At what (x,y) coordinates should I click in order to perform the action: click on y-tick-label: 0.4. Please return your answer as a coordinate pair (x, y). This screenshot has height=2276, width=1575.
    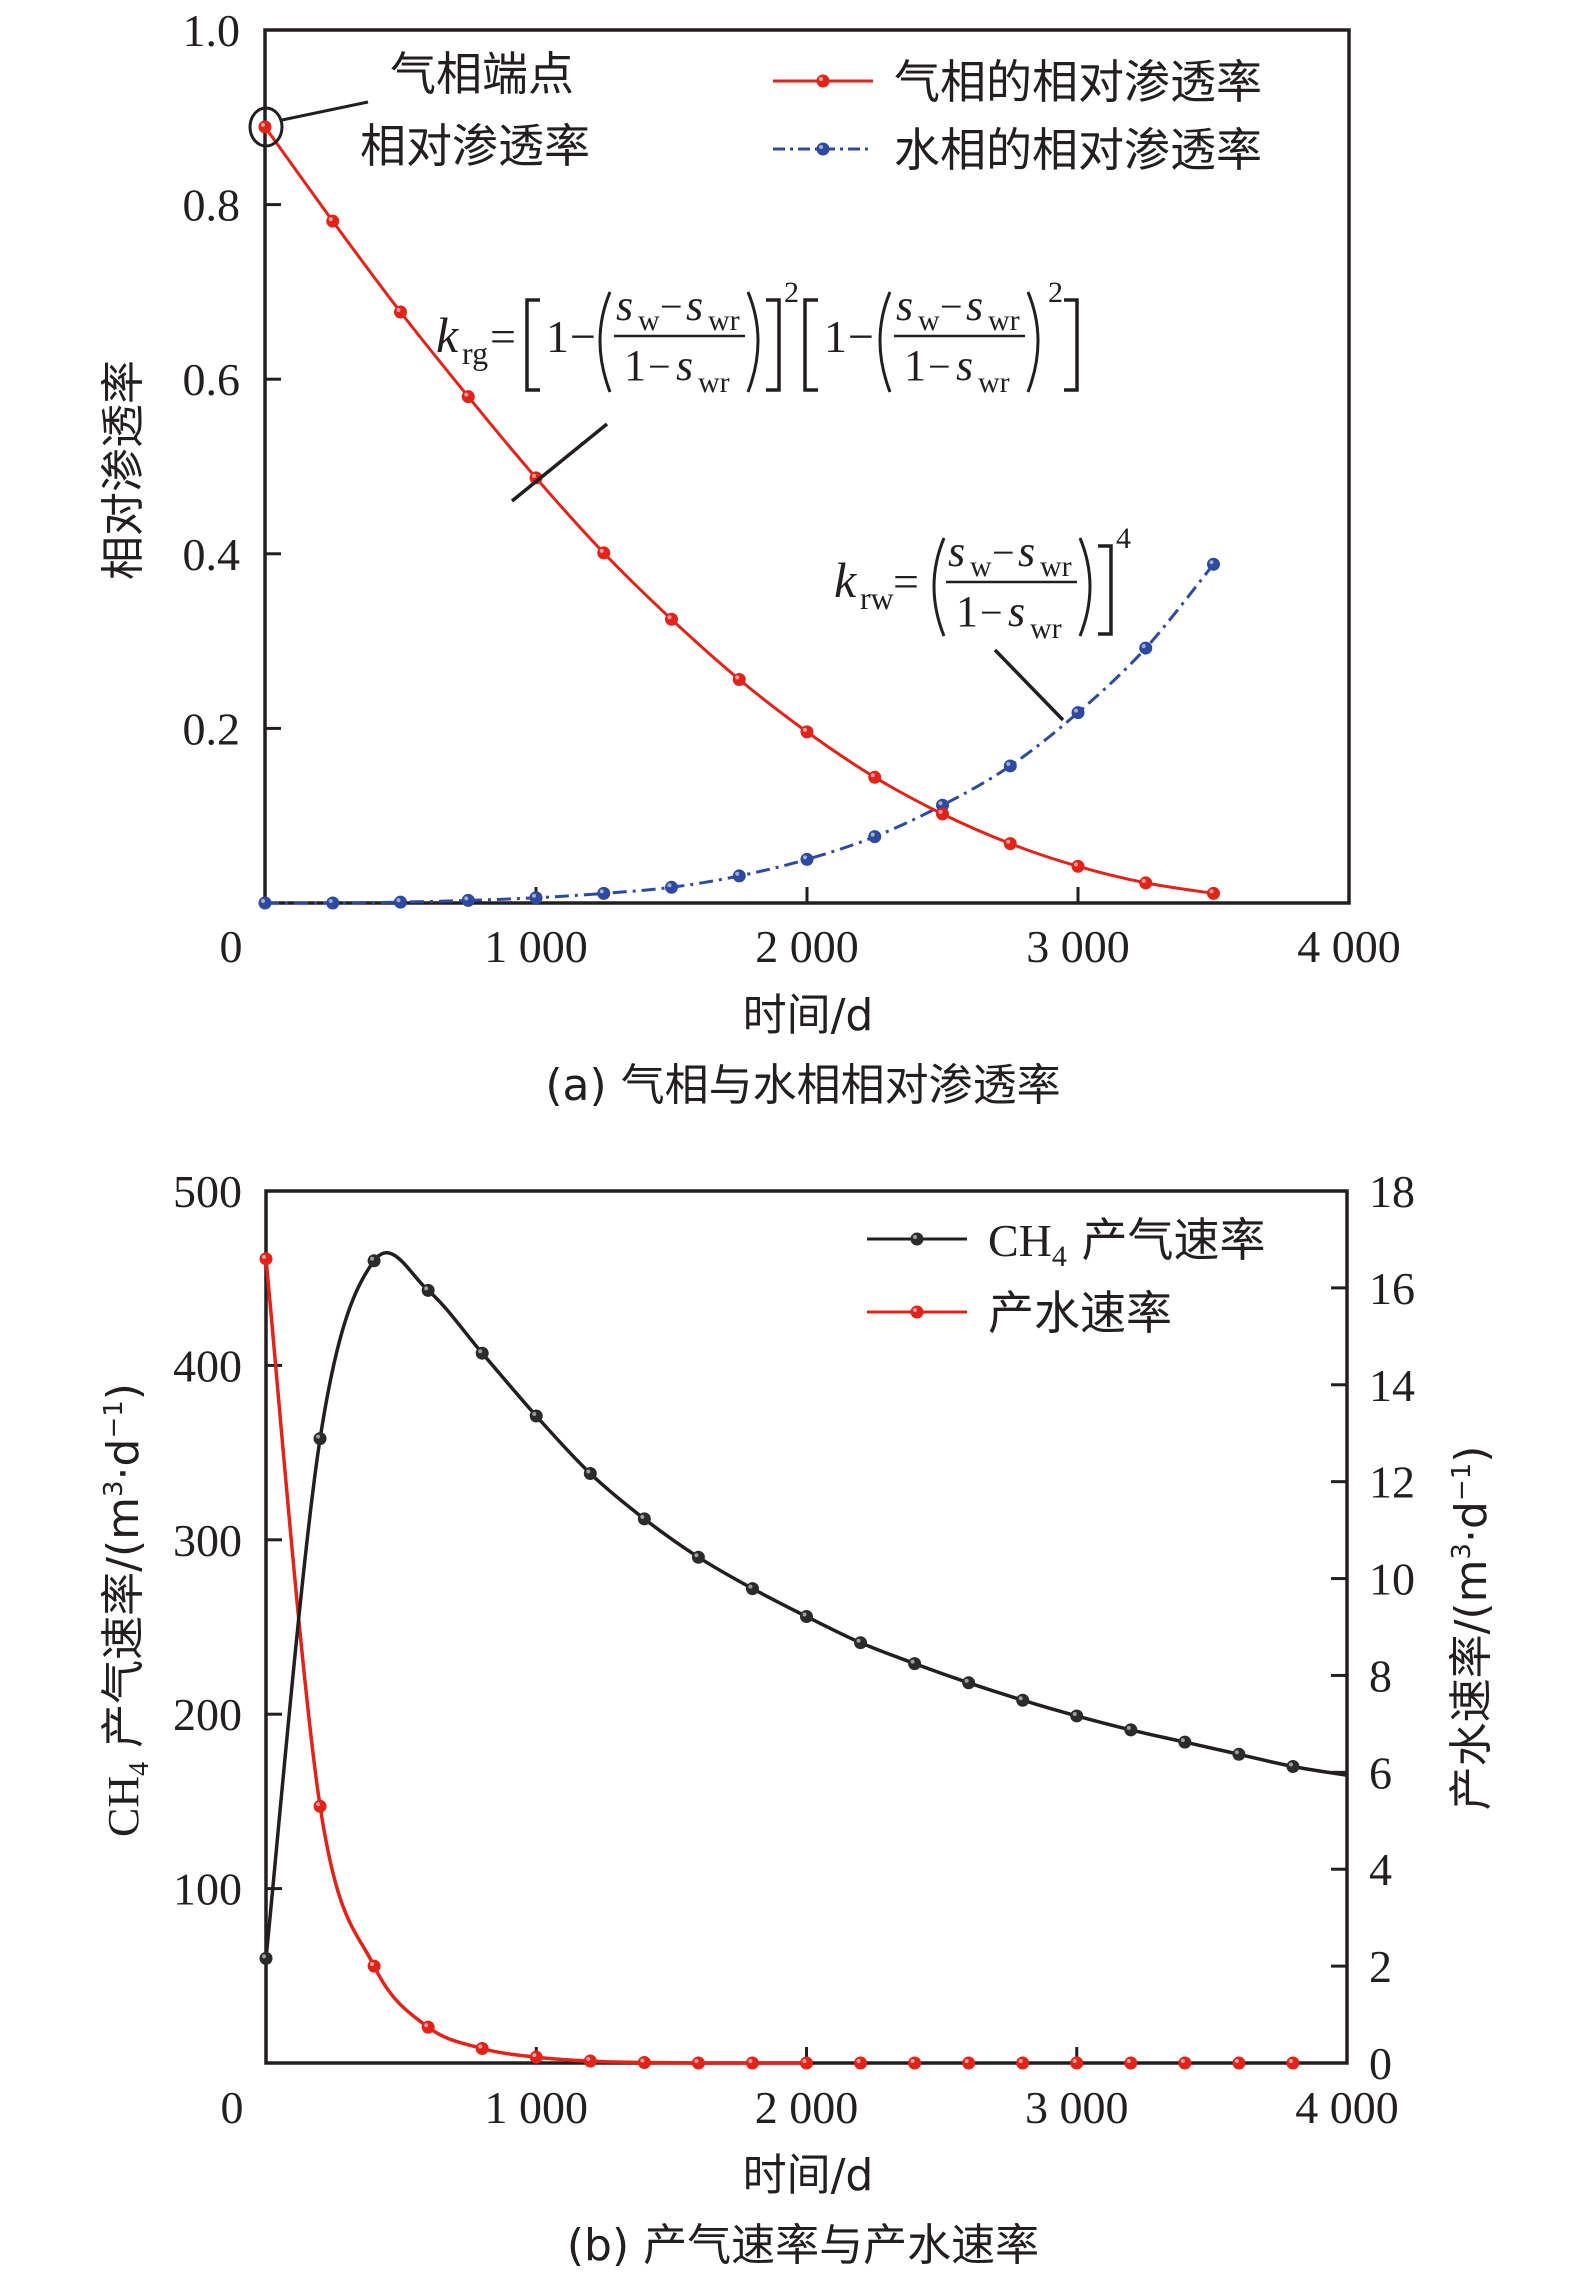
    Looking at the image, I should click on (212, 554).